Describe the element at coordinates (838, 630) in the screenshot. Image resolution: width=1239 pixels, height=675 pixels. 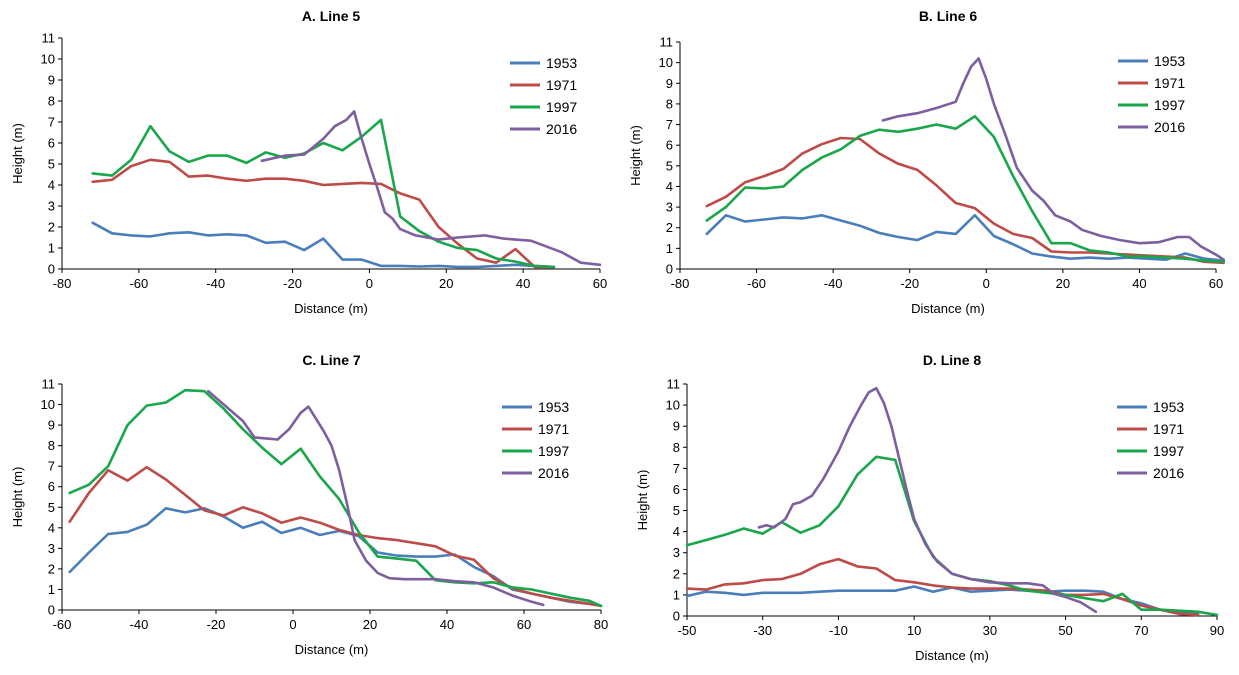
I see `x-tick-label: -10` at that location.